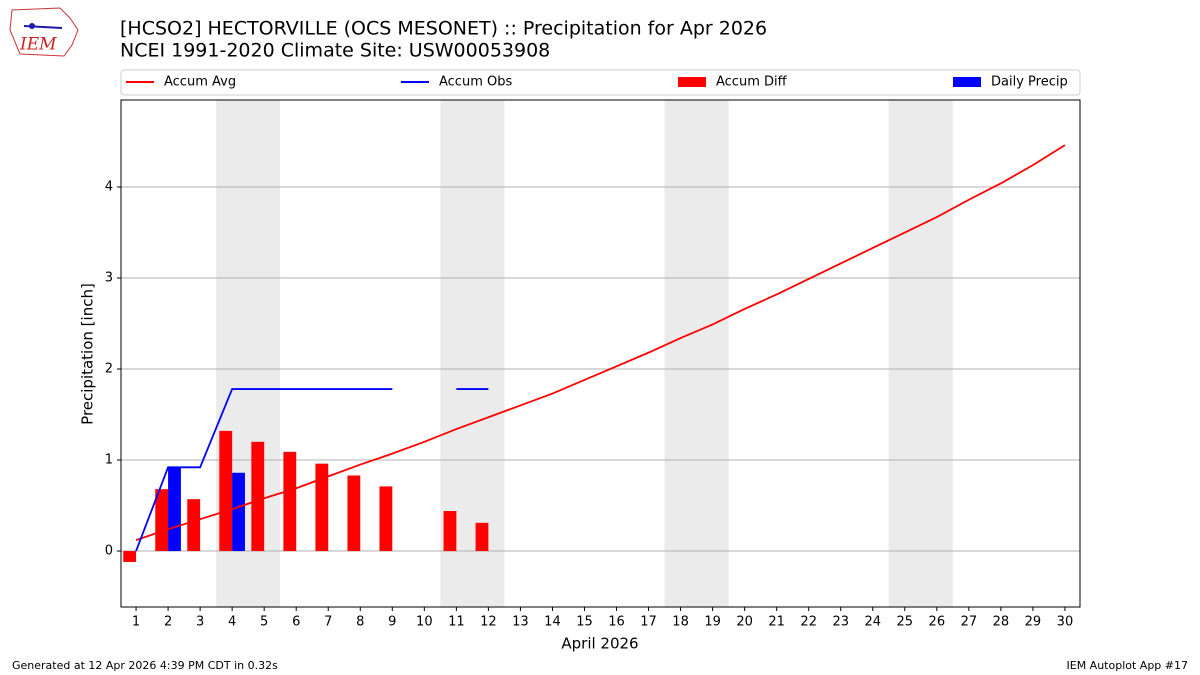 Image resolution: width=1200 pixels, height=675 pixels. I want to click on x-axis-label: April 2026, so click(599, 644).